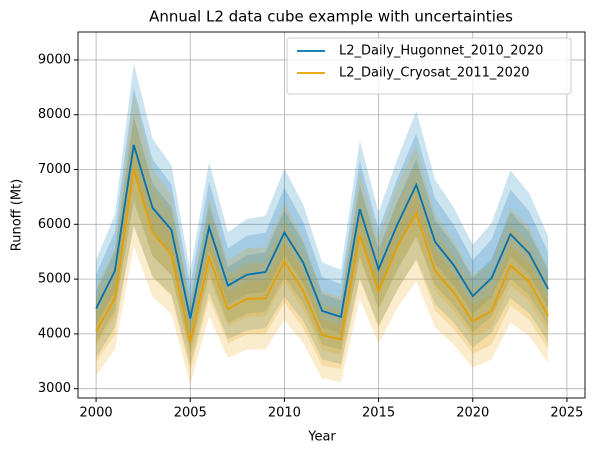 Image resolution: width=594 pixels, height=455 pixels. I want to click on x-tick-label: 2000, so click(96, 413).